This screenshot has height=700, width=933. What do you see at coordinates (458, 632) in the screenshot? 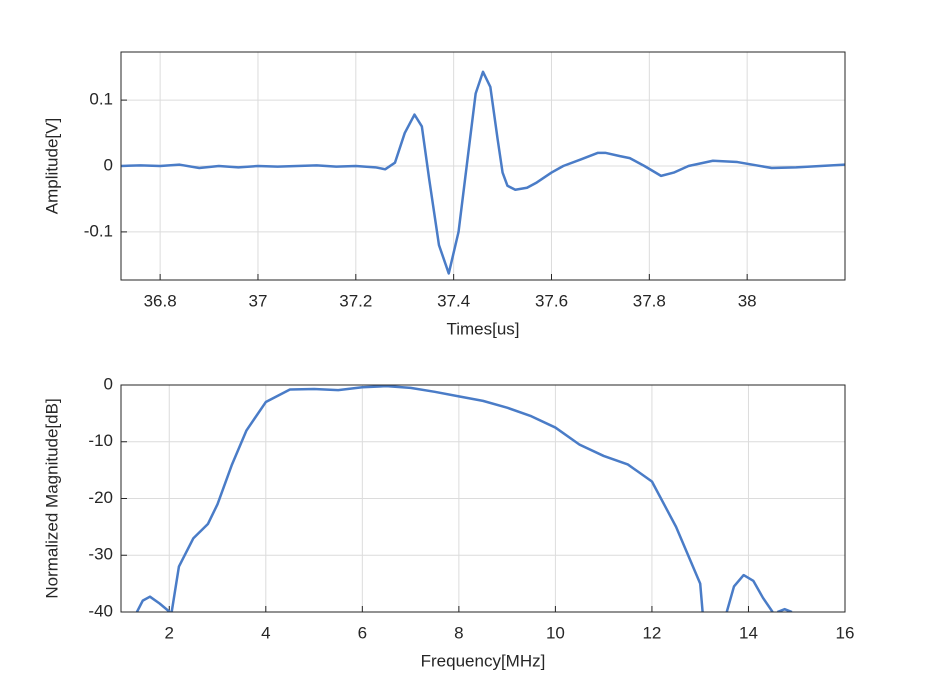
I see `x-tick-label: 8` at bounding box center [458, 632].